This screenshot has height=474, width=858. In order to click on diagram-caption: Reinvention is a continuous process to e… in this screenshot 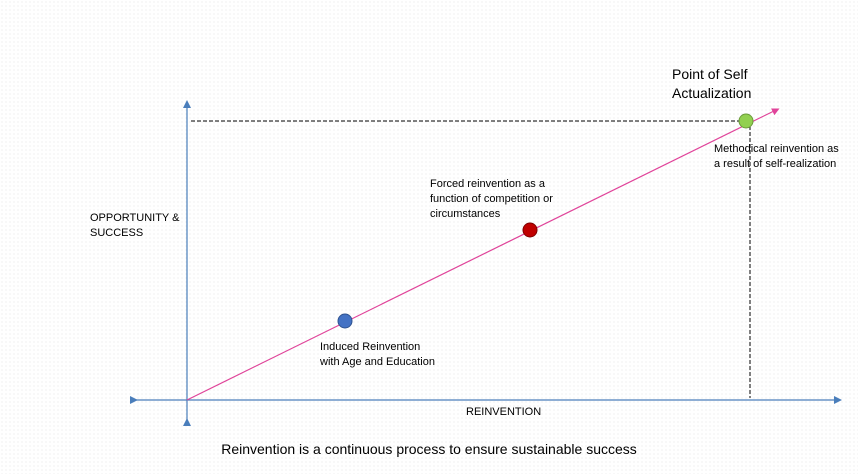, I will do `click(429, 449)`.